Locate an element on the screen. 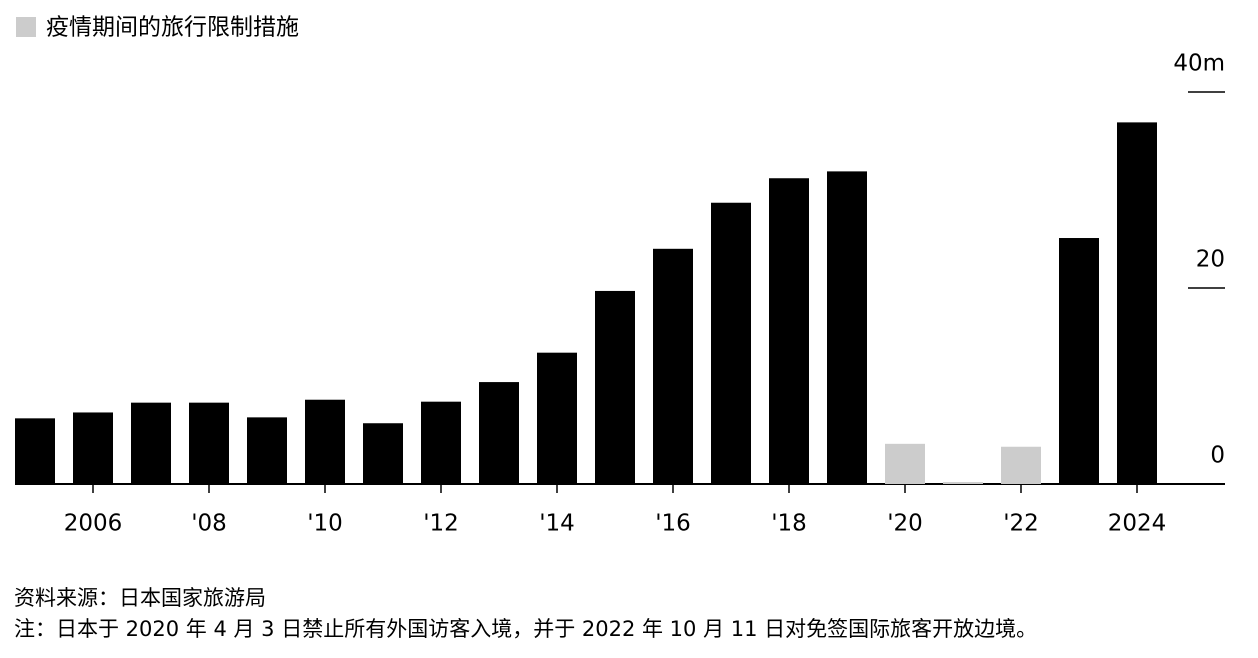 Image resolution: width=1258 pixels, height=658 pixels. x-tick-label: '14 is located at coordinates (557, 524).